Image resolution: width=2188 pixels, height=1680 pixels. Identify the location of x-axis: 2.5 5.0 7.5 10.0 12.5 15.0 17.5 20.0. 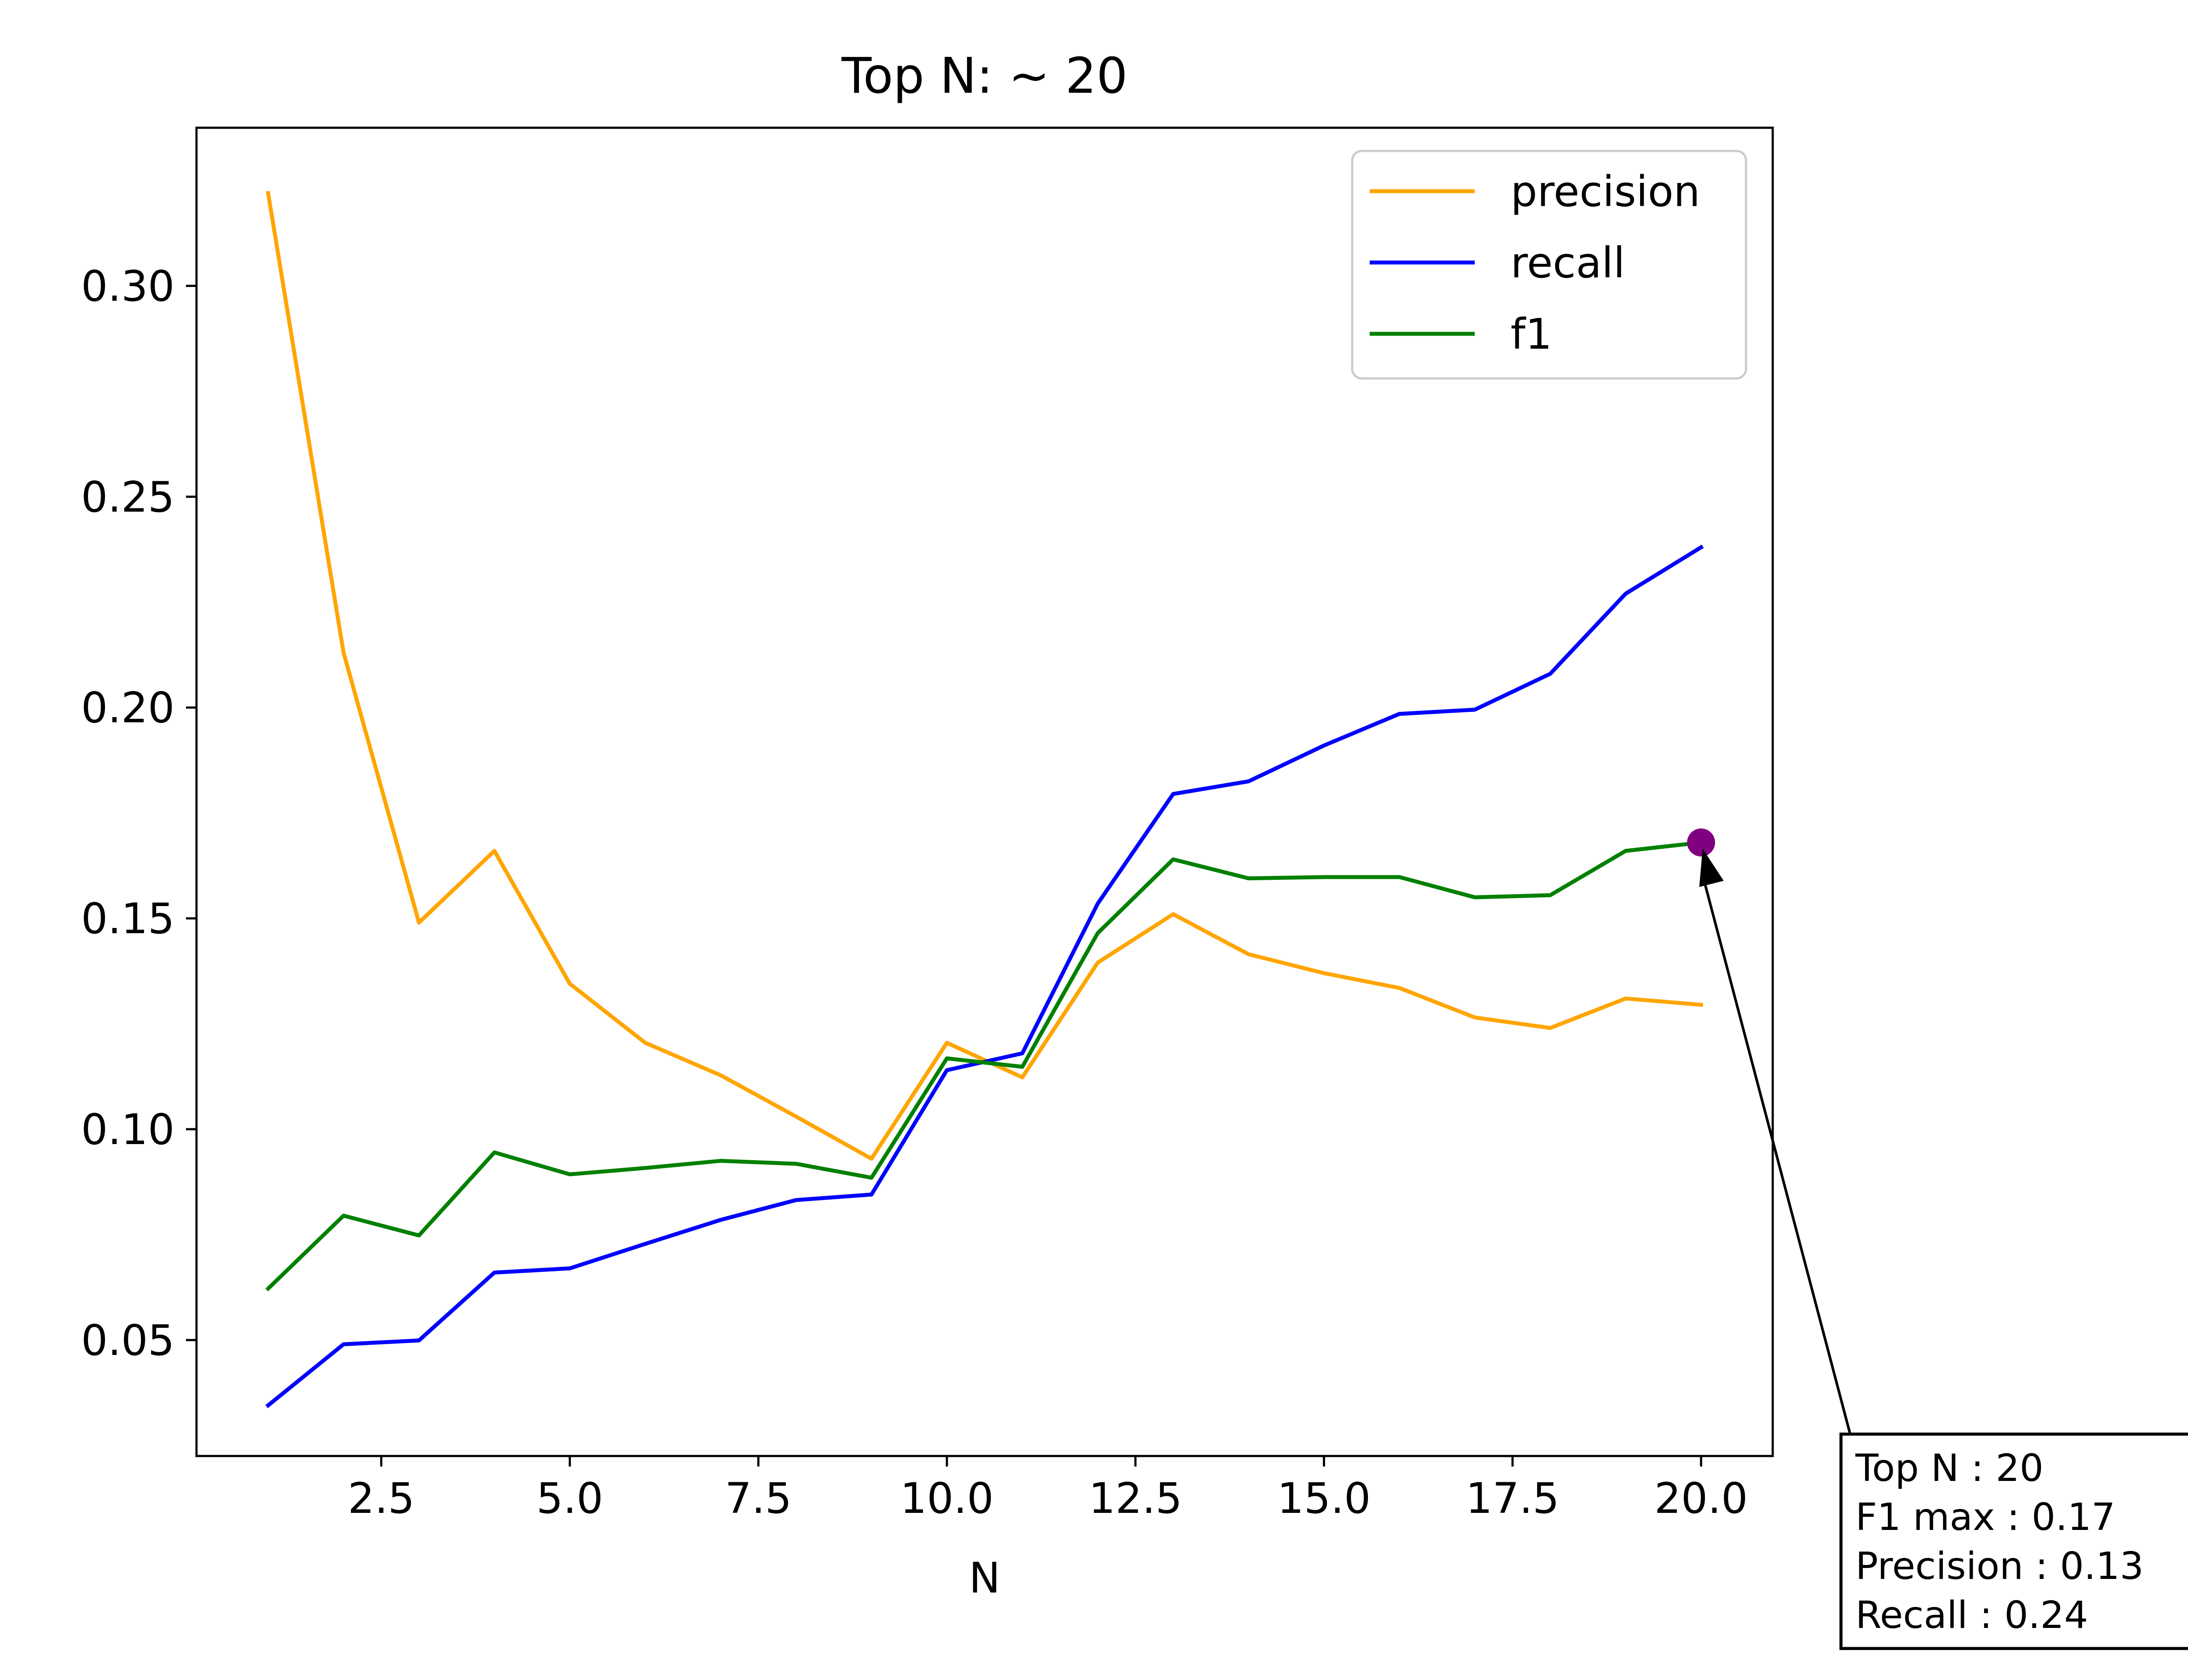
(1048, 1489).